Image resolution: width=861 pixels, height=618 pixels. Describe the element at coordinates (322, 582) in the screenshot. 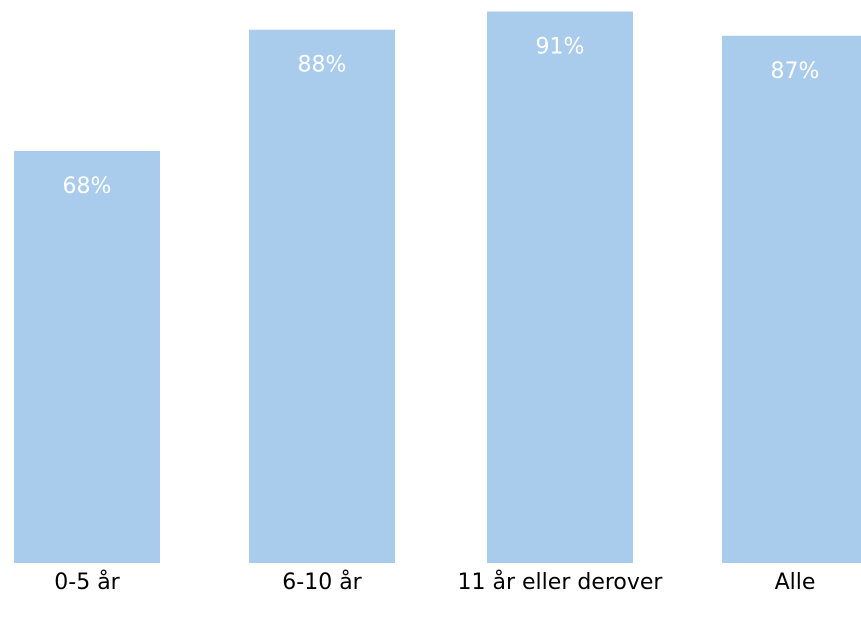

I see `x-tick-label-1: 6-10 år` at that location.